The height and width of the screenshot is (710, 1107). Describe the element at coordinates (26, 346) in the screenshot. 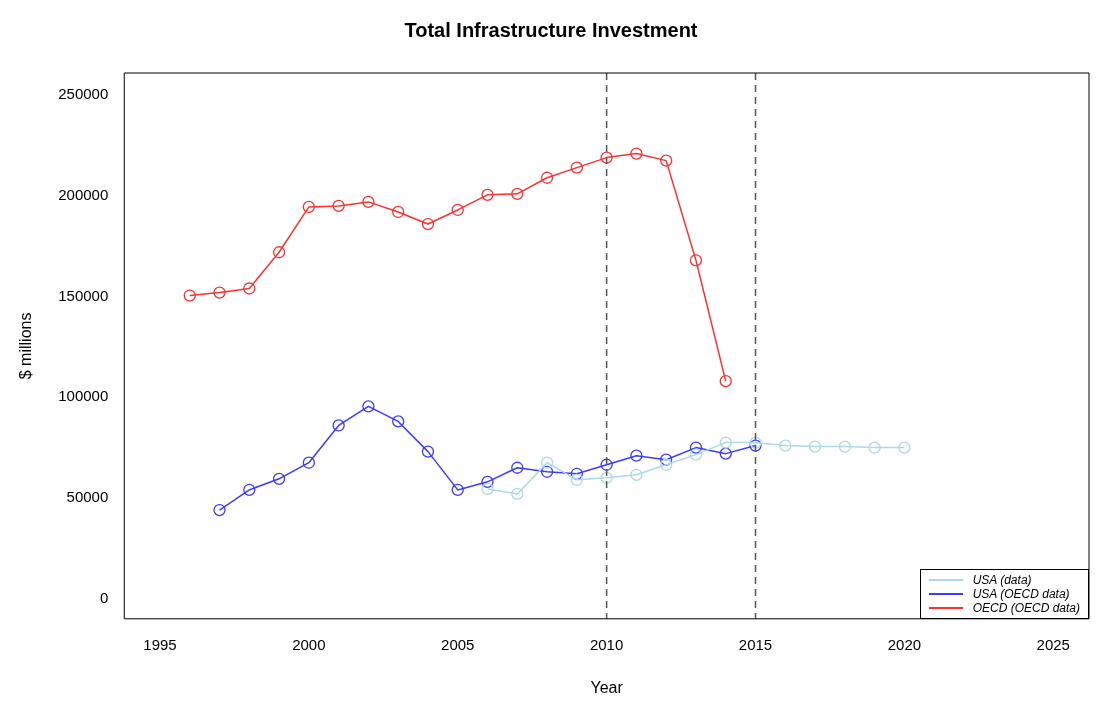

I see `y-axis-title: $ millions` at that location.